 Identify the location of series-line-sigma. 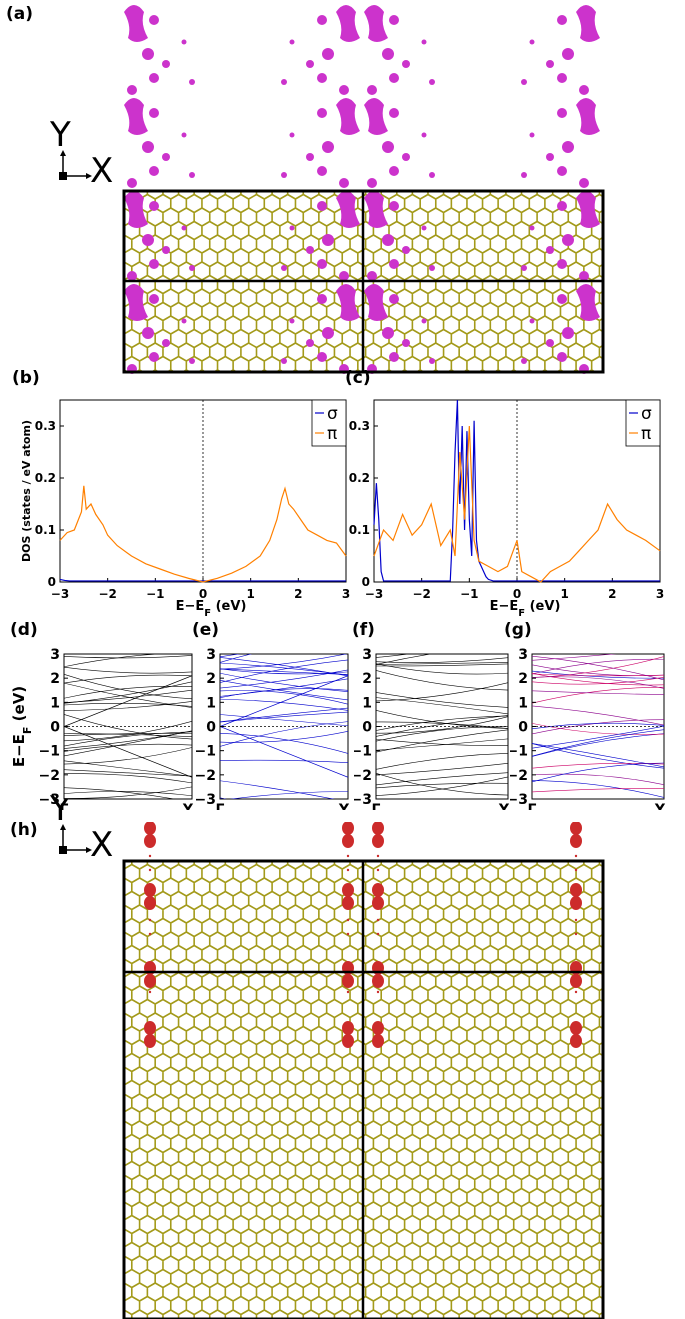
(516, 490).